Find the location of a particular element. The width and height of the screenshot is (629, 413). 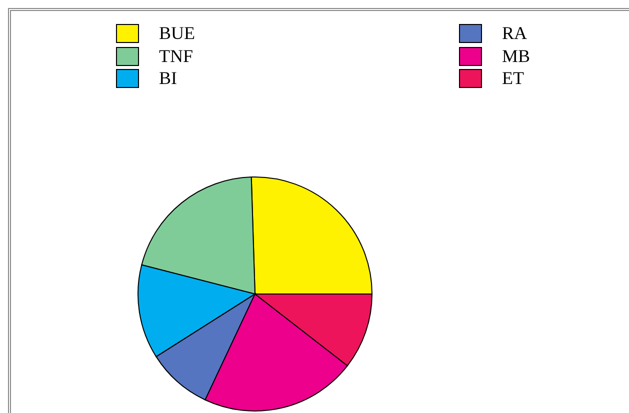

legend-label: ET is located at coordinates (513, 78).